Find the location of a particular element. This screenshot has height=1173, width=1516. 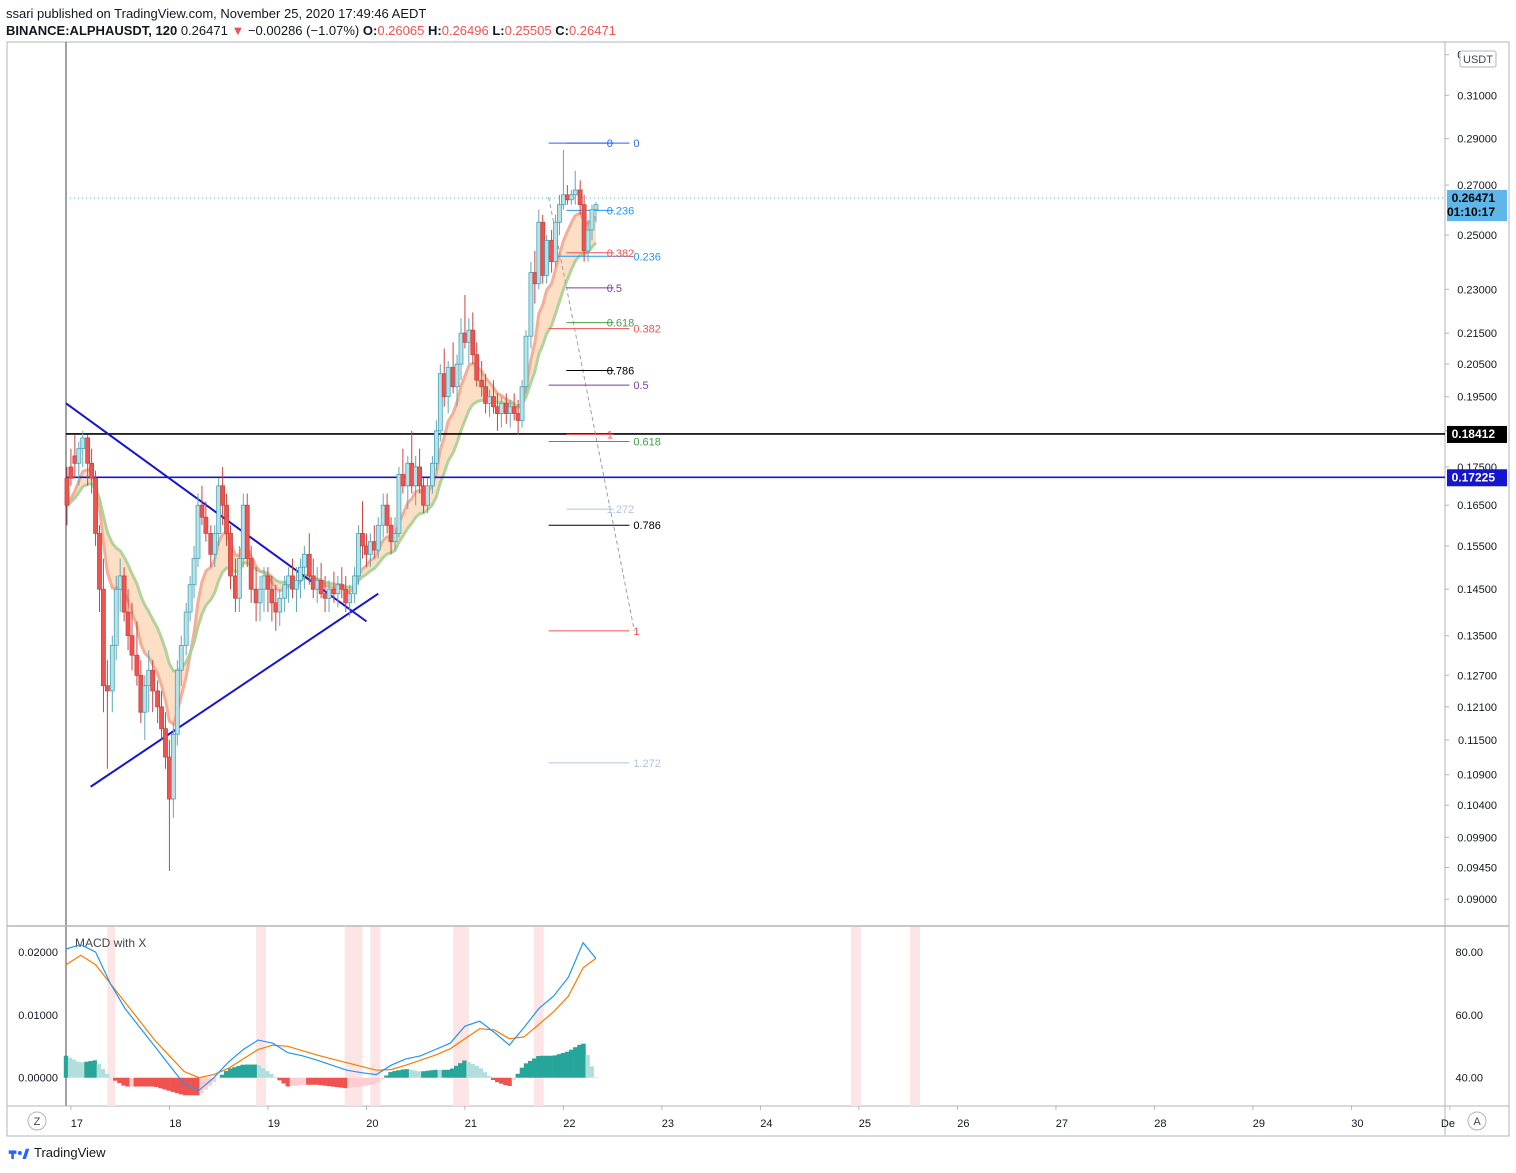

time-axis: 17 18 19 20 21 22 23 24 25 26 27 28 29 30 De Z A is located at coordinates (757, 1118).